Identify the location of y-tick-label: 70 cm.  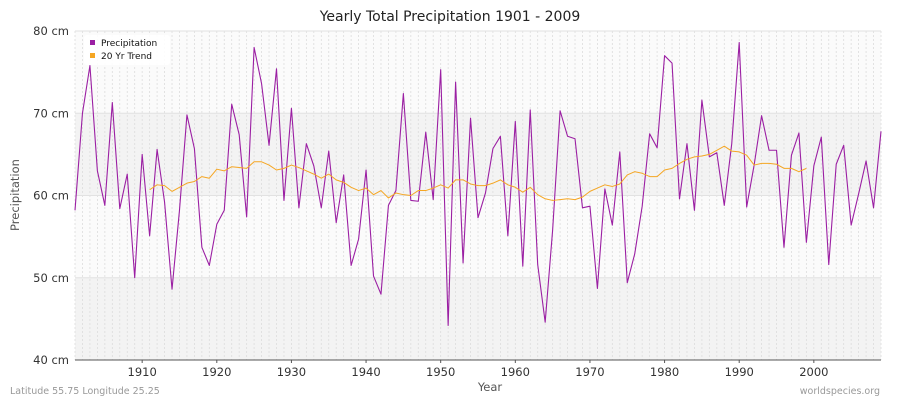
(51, 113).